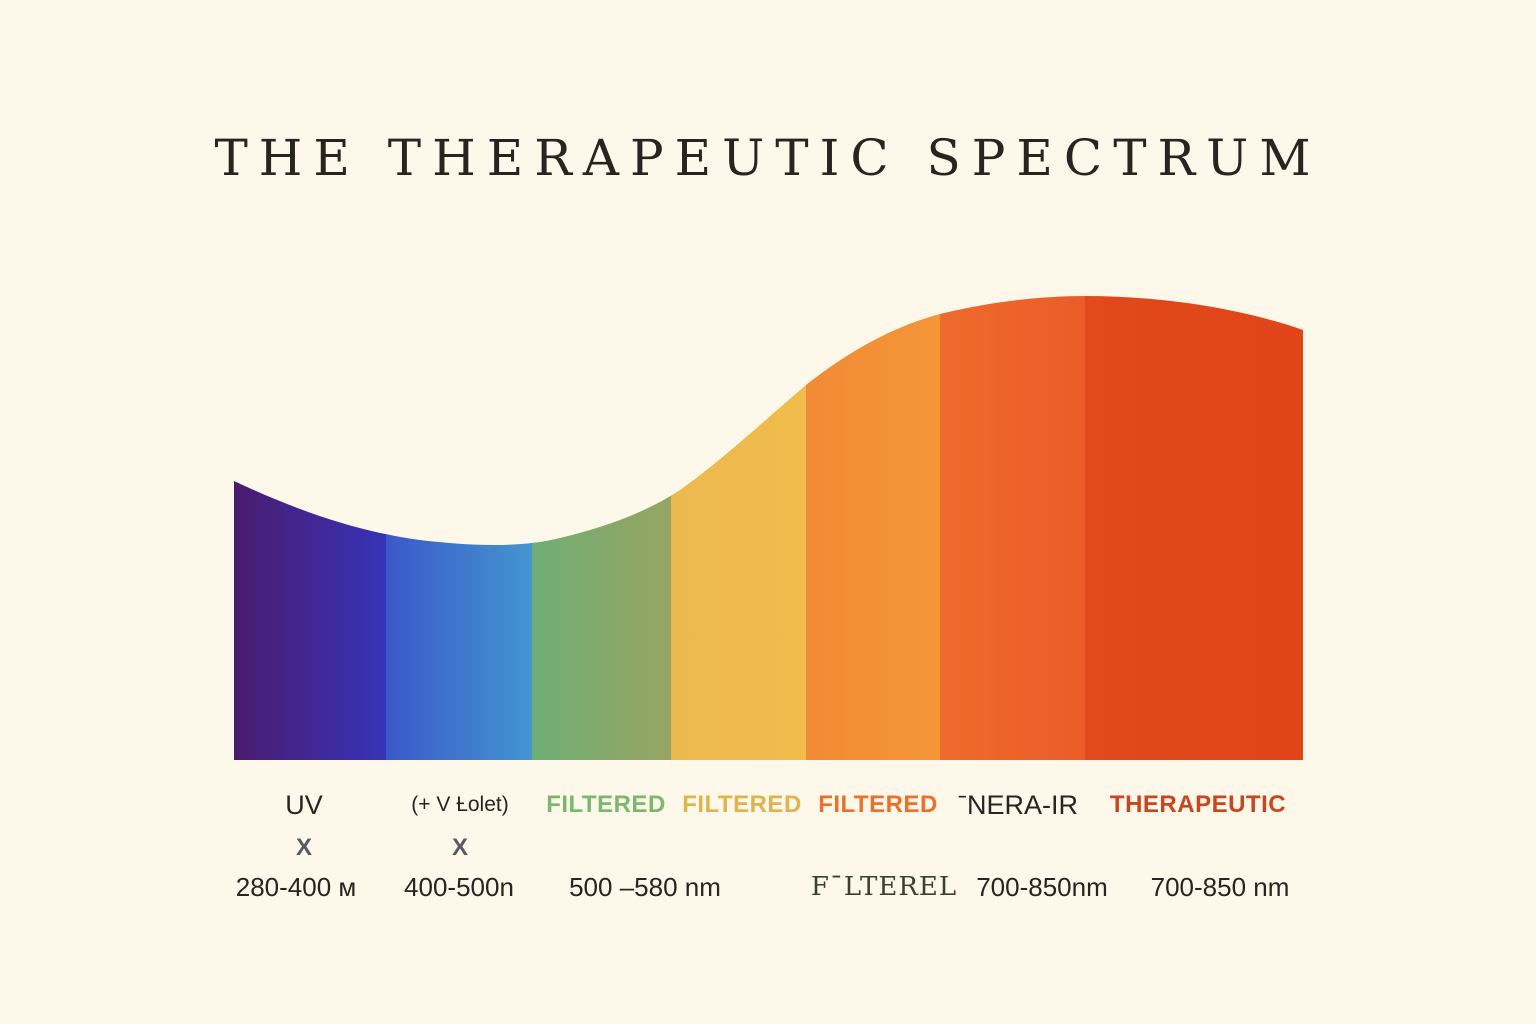  What do you see at coordinates (304, 847) in the screenshot?
I see `band-excluded-mark-1: X` at bounding box center [304, 847].